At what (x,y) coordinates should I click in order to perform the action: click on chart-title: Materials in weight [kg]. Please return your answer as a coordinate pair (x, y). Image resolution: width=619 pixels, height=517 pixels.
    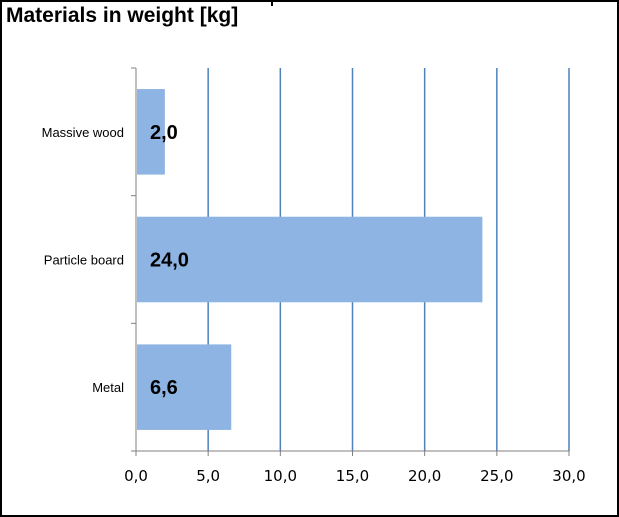
    Looking at the image, I should click on (122, 15).